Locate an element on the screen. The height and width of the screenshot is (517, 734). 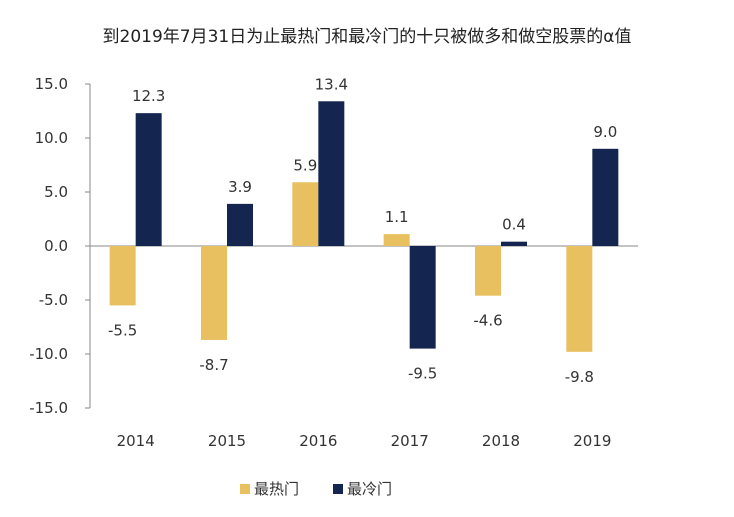
y-tick-label: 10.0 is located at coordinates (51, 138).